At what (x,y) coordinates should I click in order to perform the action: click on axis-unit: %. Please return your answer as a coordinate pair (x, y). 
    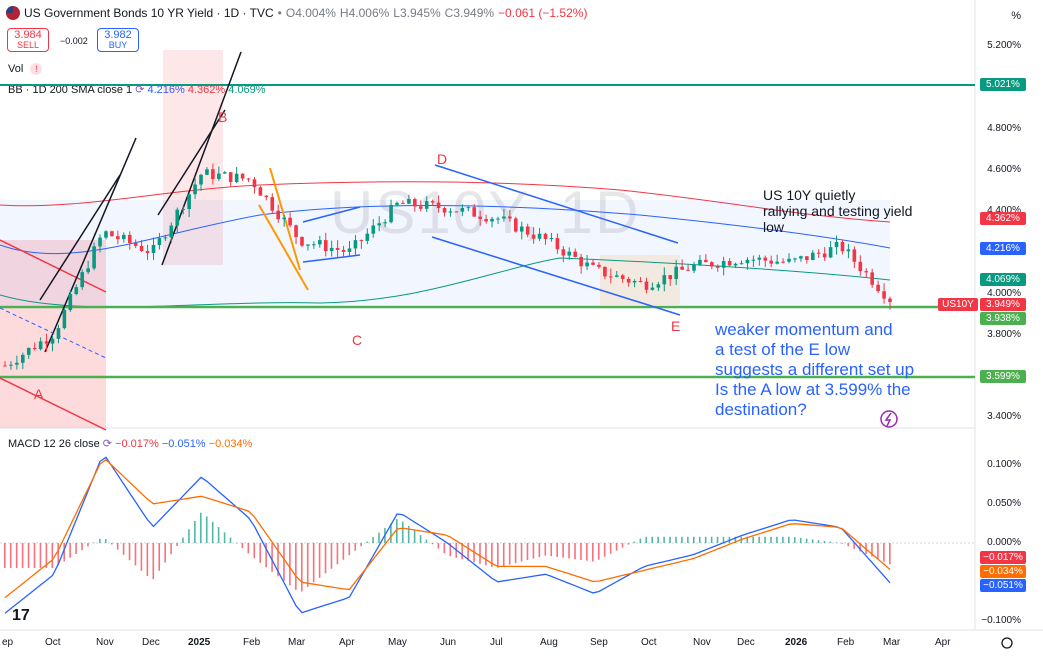
    Looking at the image, I should click on (1016, 16).